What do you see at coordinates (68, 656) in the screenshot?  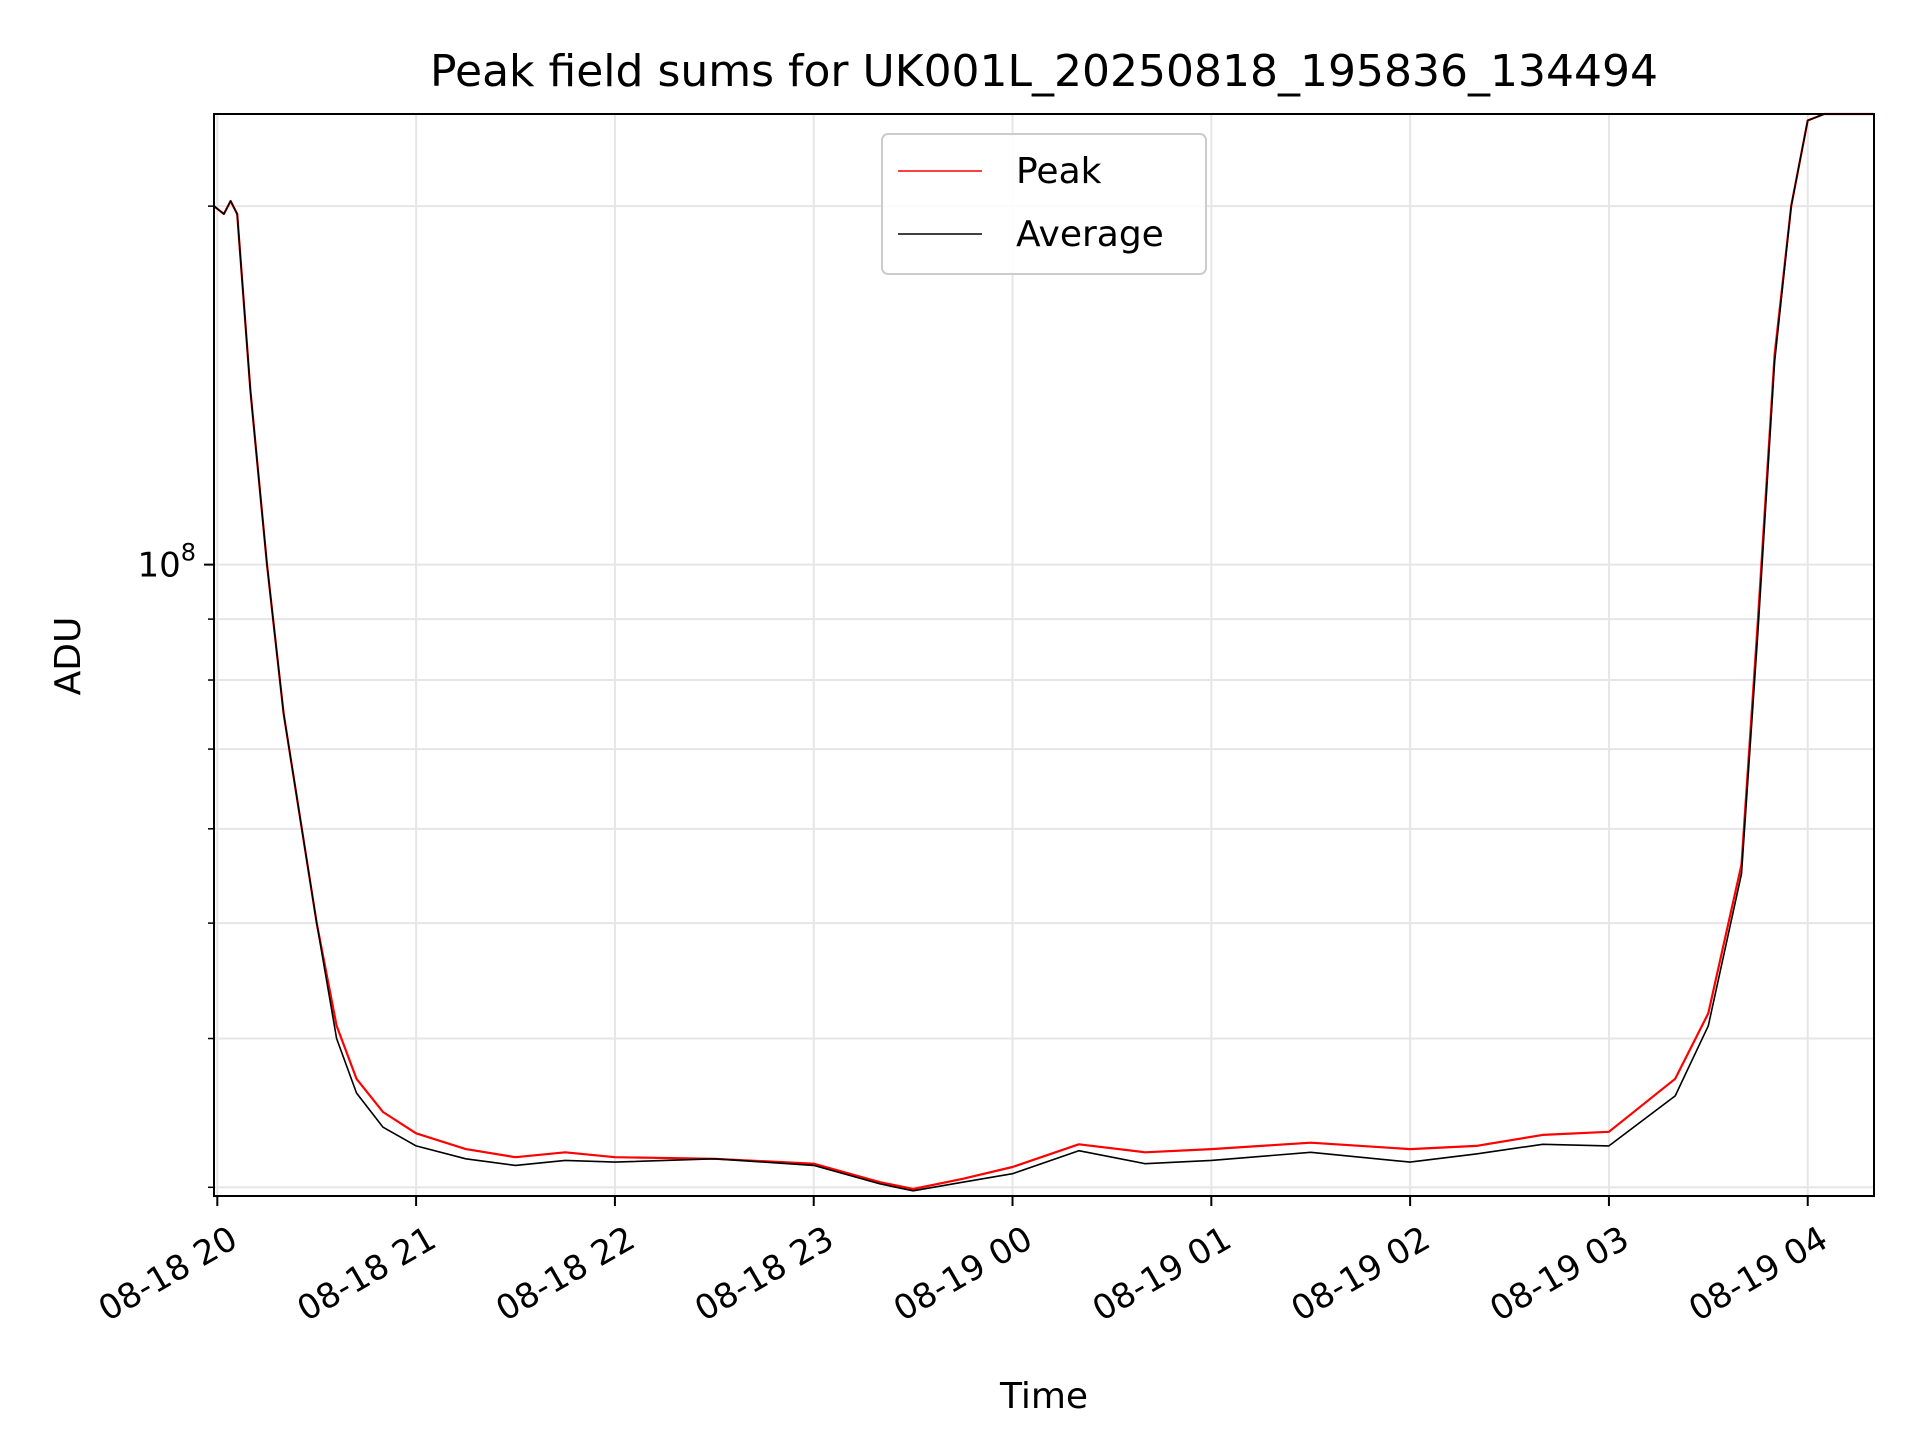 I see `y-axis-label: ADU` at bounding box center [68, 656].